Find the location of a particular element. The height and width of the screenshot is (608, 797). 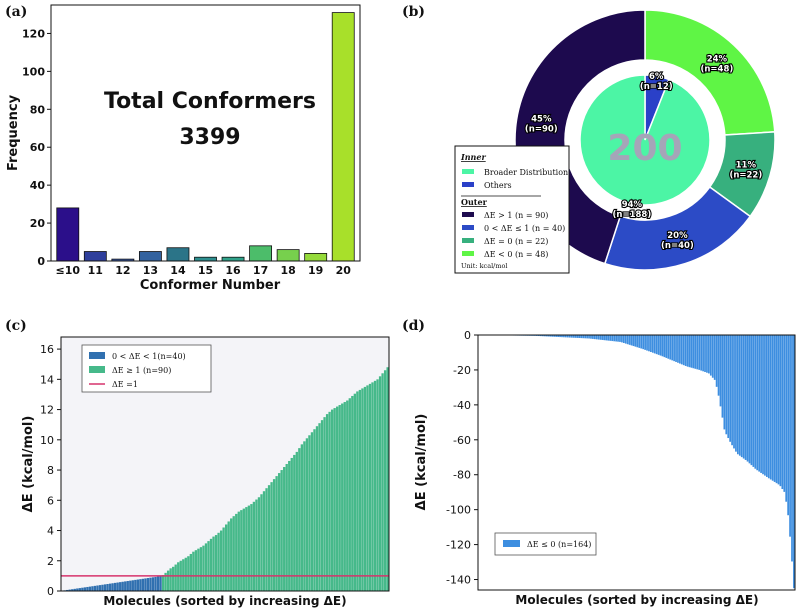

legend-item-c-low: 0 < ΔE < 1(n=40) is located at coordinates (149, 356).